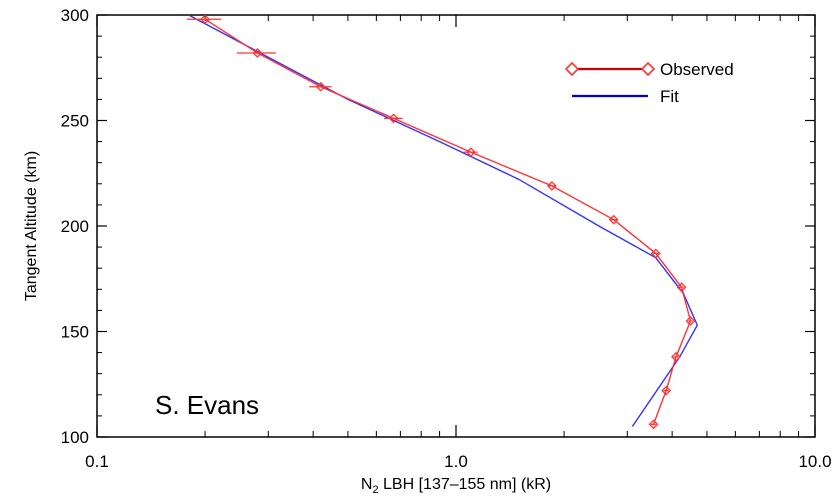 The width and height of the screenshot is (838, 496). Describe the element at coordinates (207, 405) in the screenshot. I see `annotation-text: S. Evans` at that location.